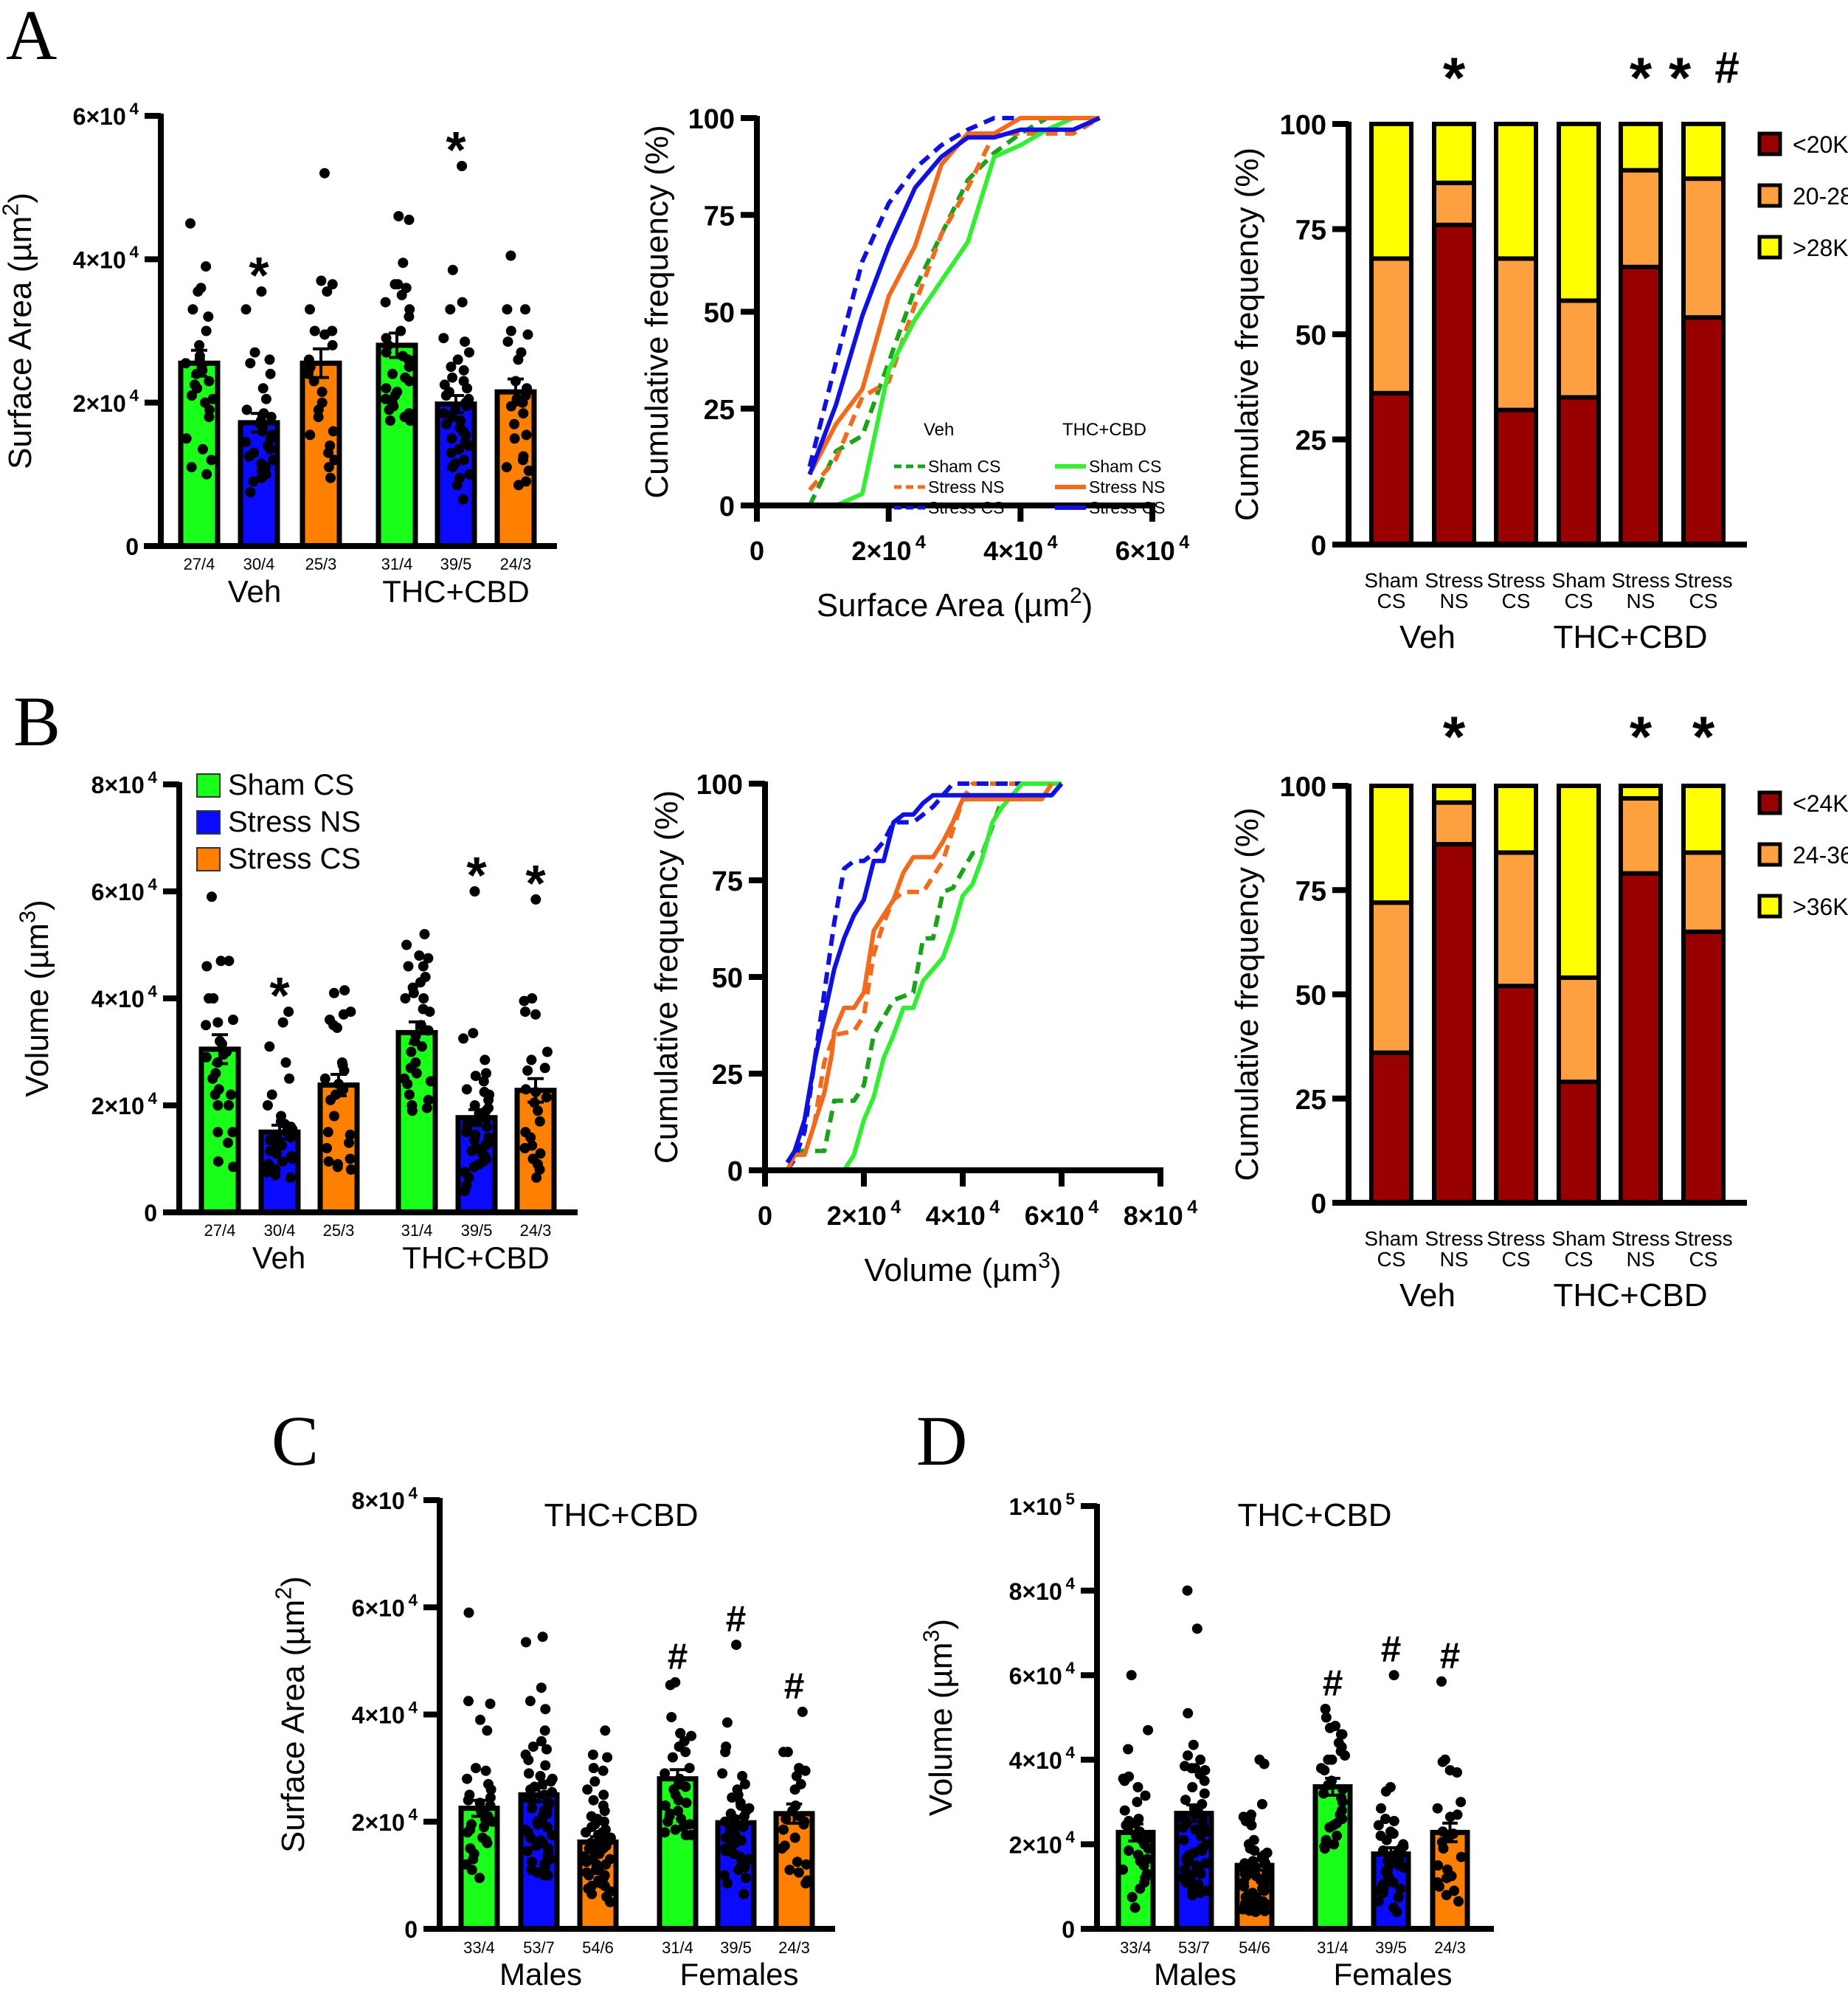 The width and height of the screenshot is (1848, 1996). What do you see at coordinates (1247, 994) in the screenshot?
I see `y-axis-label: Cumulative frequency (%)` at bounding box center [1247, 994].